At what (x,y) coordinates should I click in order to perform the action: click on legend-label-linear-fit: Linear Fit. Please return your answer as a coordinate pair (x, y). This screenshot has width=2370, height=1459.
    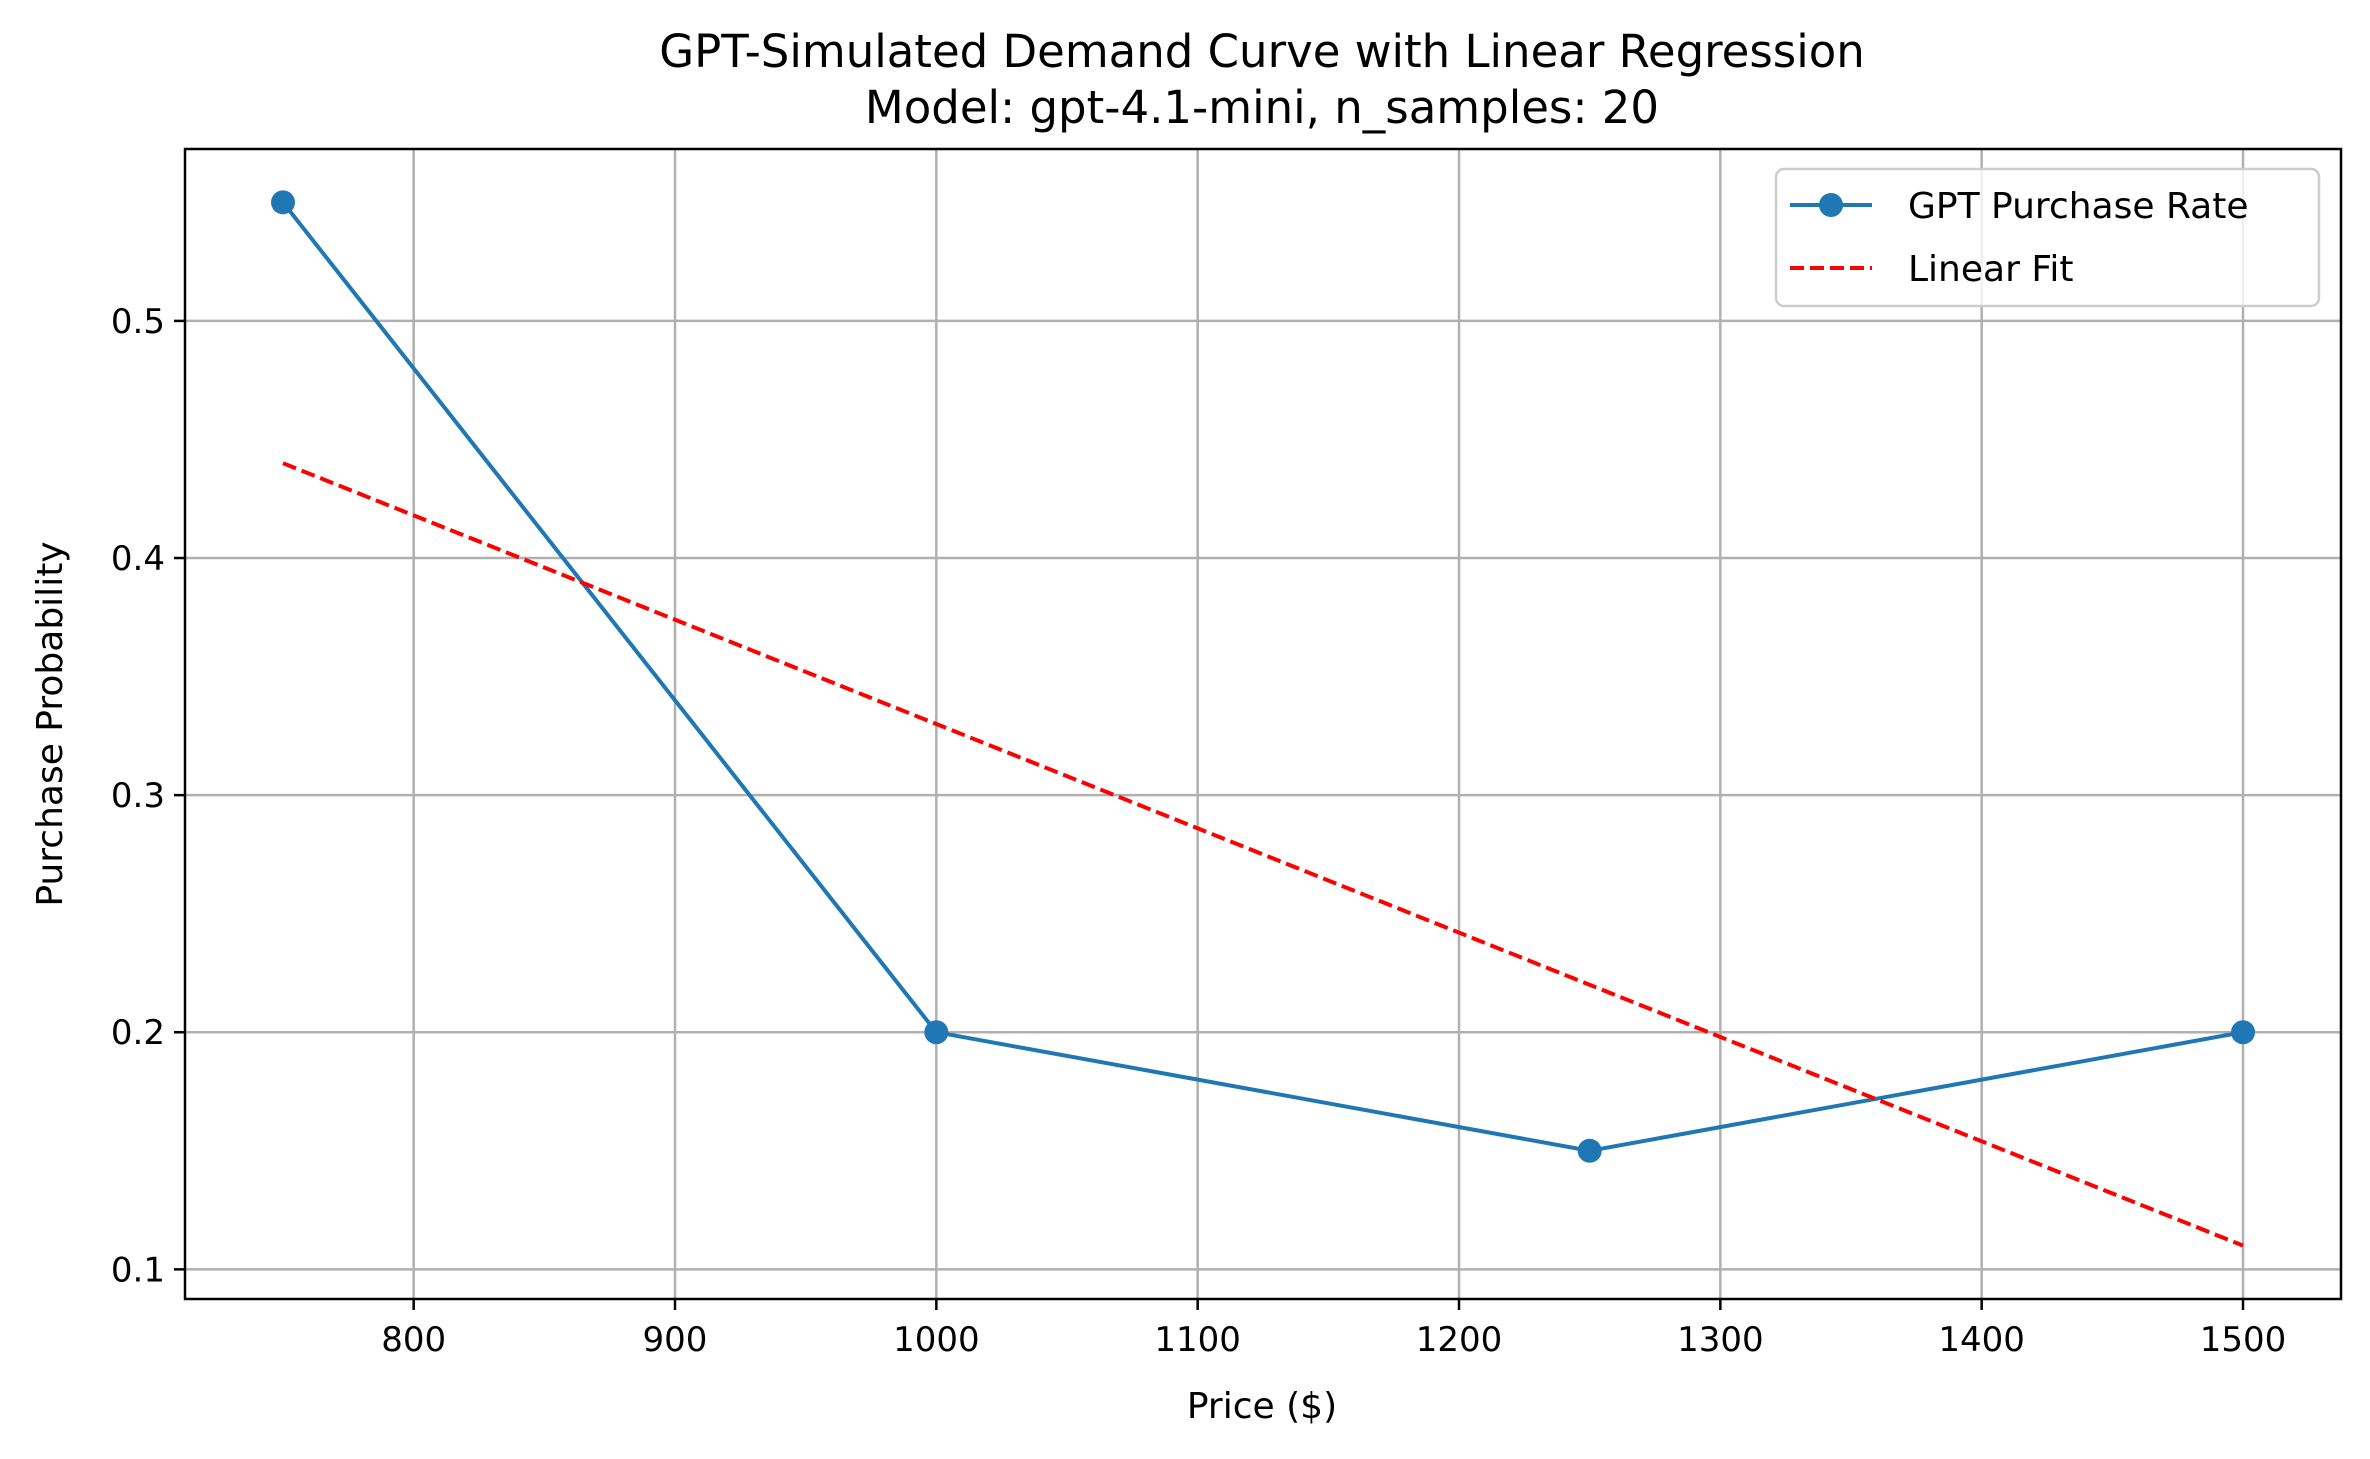
    Looking at the image, I should click on (1991, 269).